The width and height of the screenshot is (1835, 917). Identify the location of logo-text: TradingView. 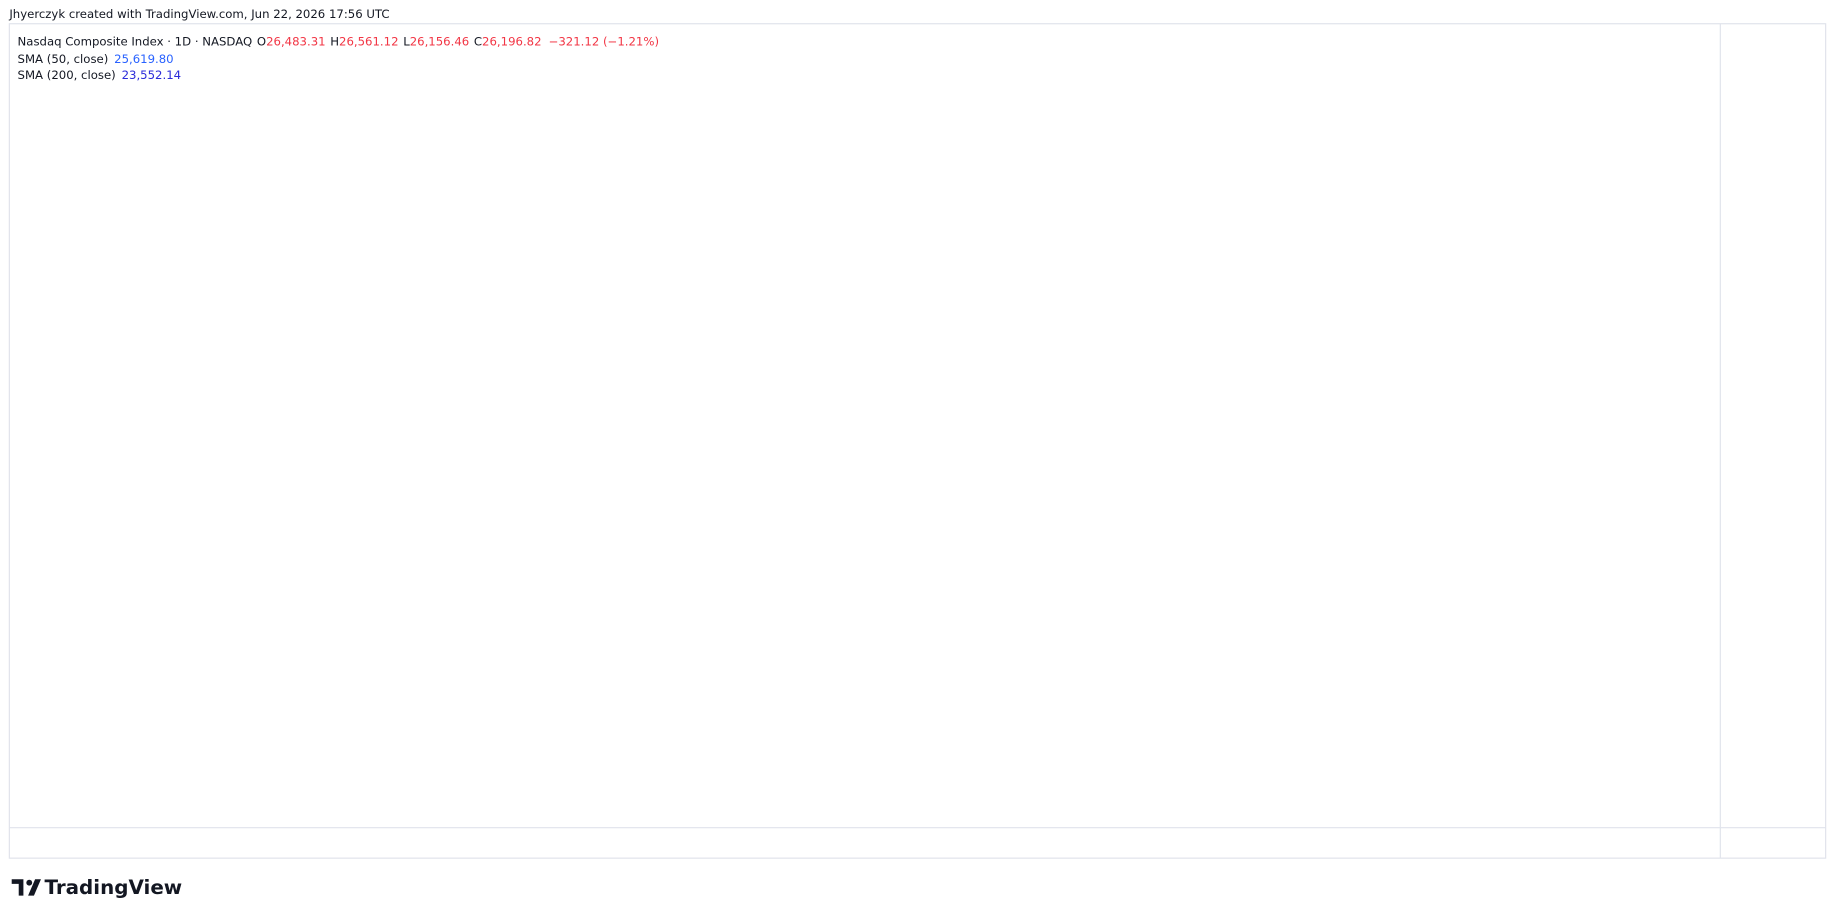
(113, 887).